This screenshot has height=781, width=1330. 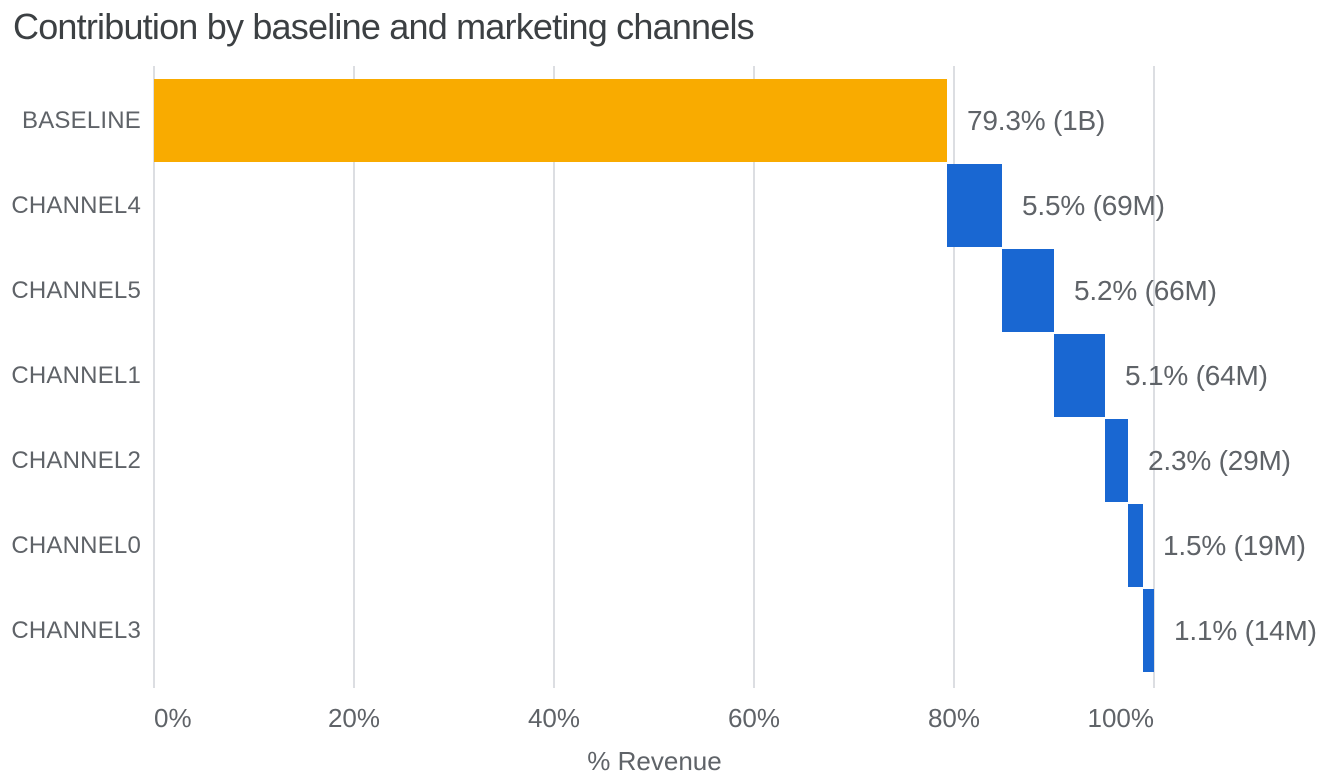 What do you see at coordinates (76, 290) in the screenshot?
I see `category-label-channel5: CHANNEL5` at bounding box center [76, 290].